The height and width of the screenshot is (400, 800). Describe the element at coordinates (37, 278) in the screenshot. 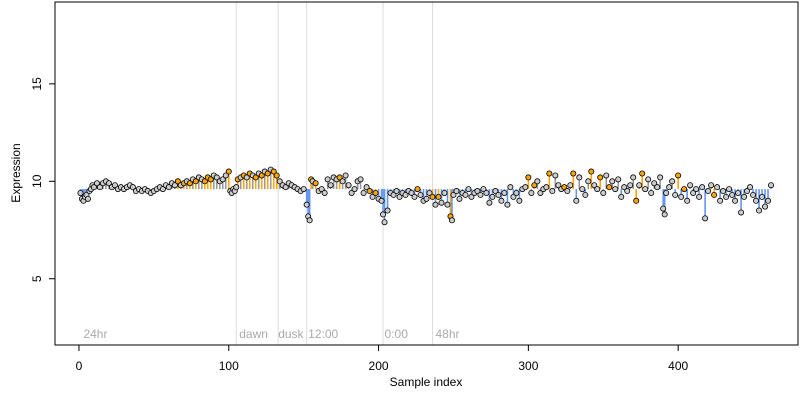

I see `y-tick-label: 5` at that location.